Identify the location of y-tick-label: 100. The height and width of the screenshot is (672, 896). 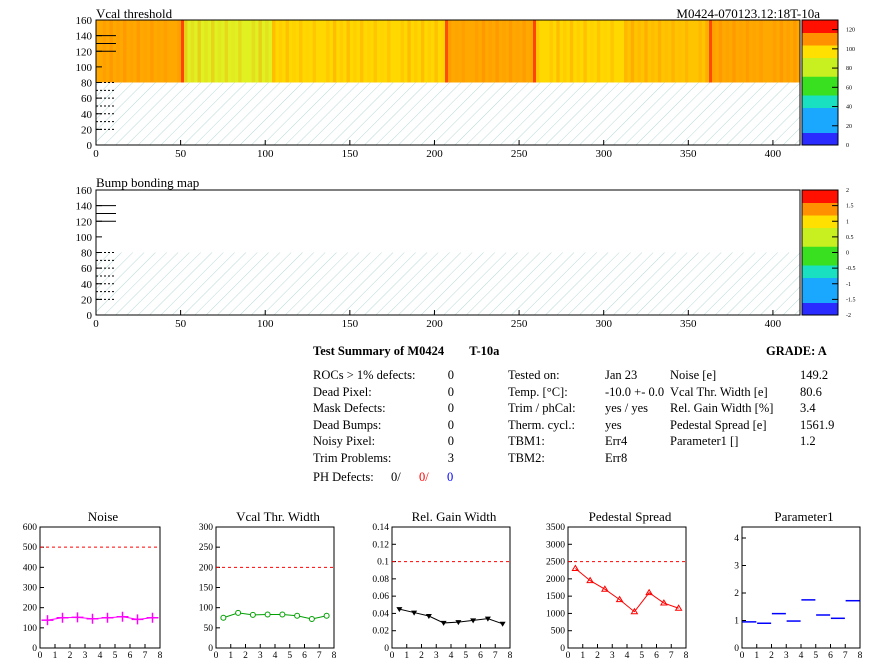
(206, 609).